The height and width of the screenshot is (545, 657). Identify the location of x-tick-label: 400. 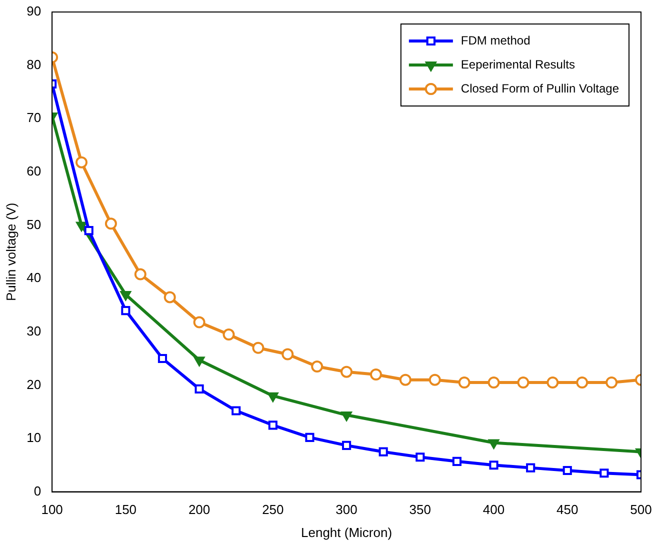
(493, 510).